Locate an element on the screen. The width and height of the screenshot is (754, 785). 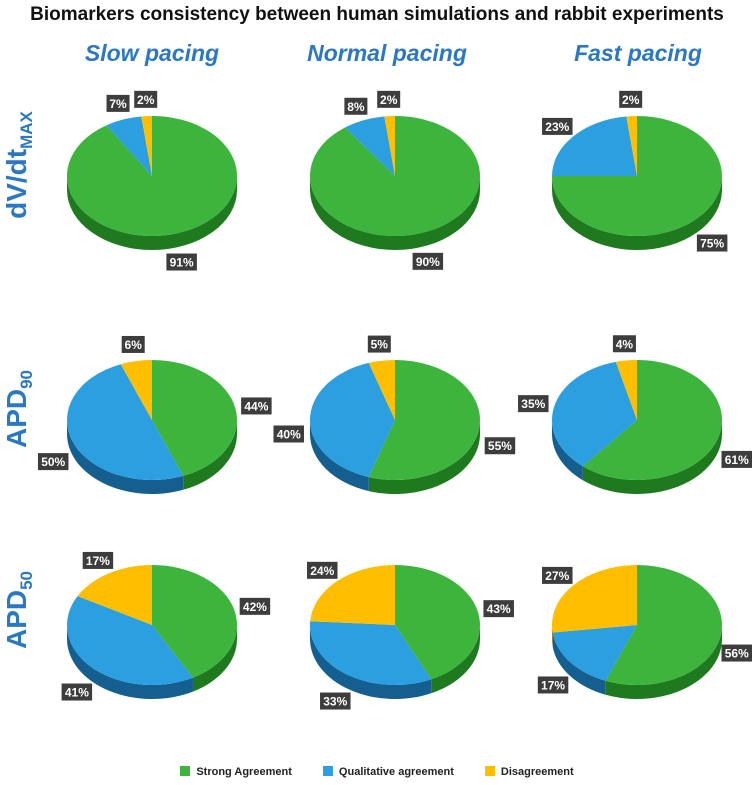
pie-label-strong: 55% is located at coordinates (500, 446).